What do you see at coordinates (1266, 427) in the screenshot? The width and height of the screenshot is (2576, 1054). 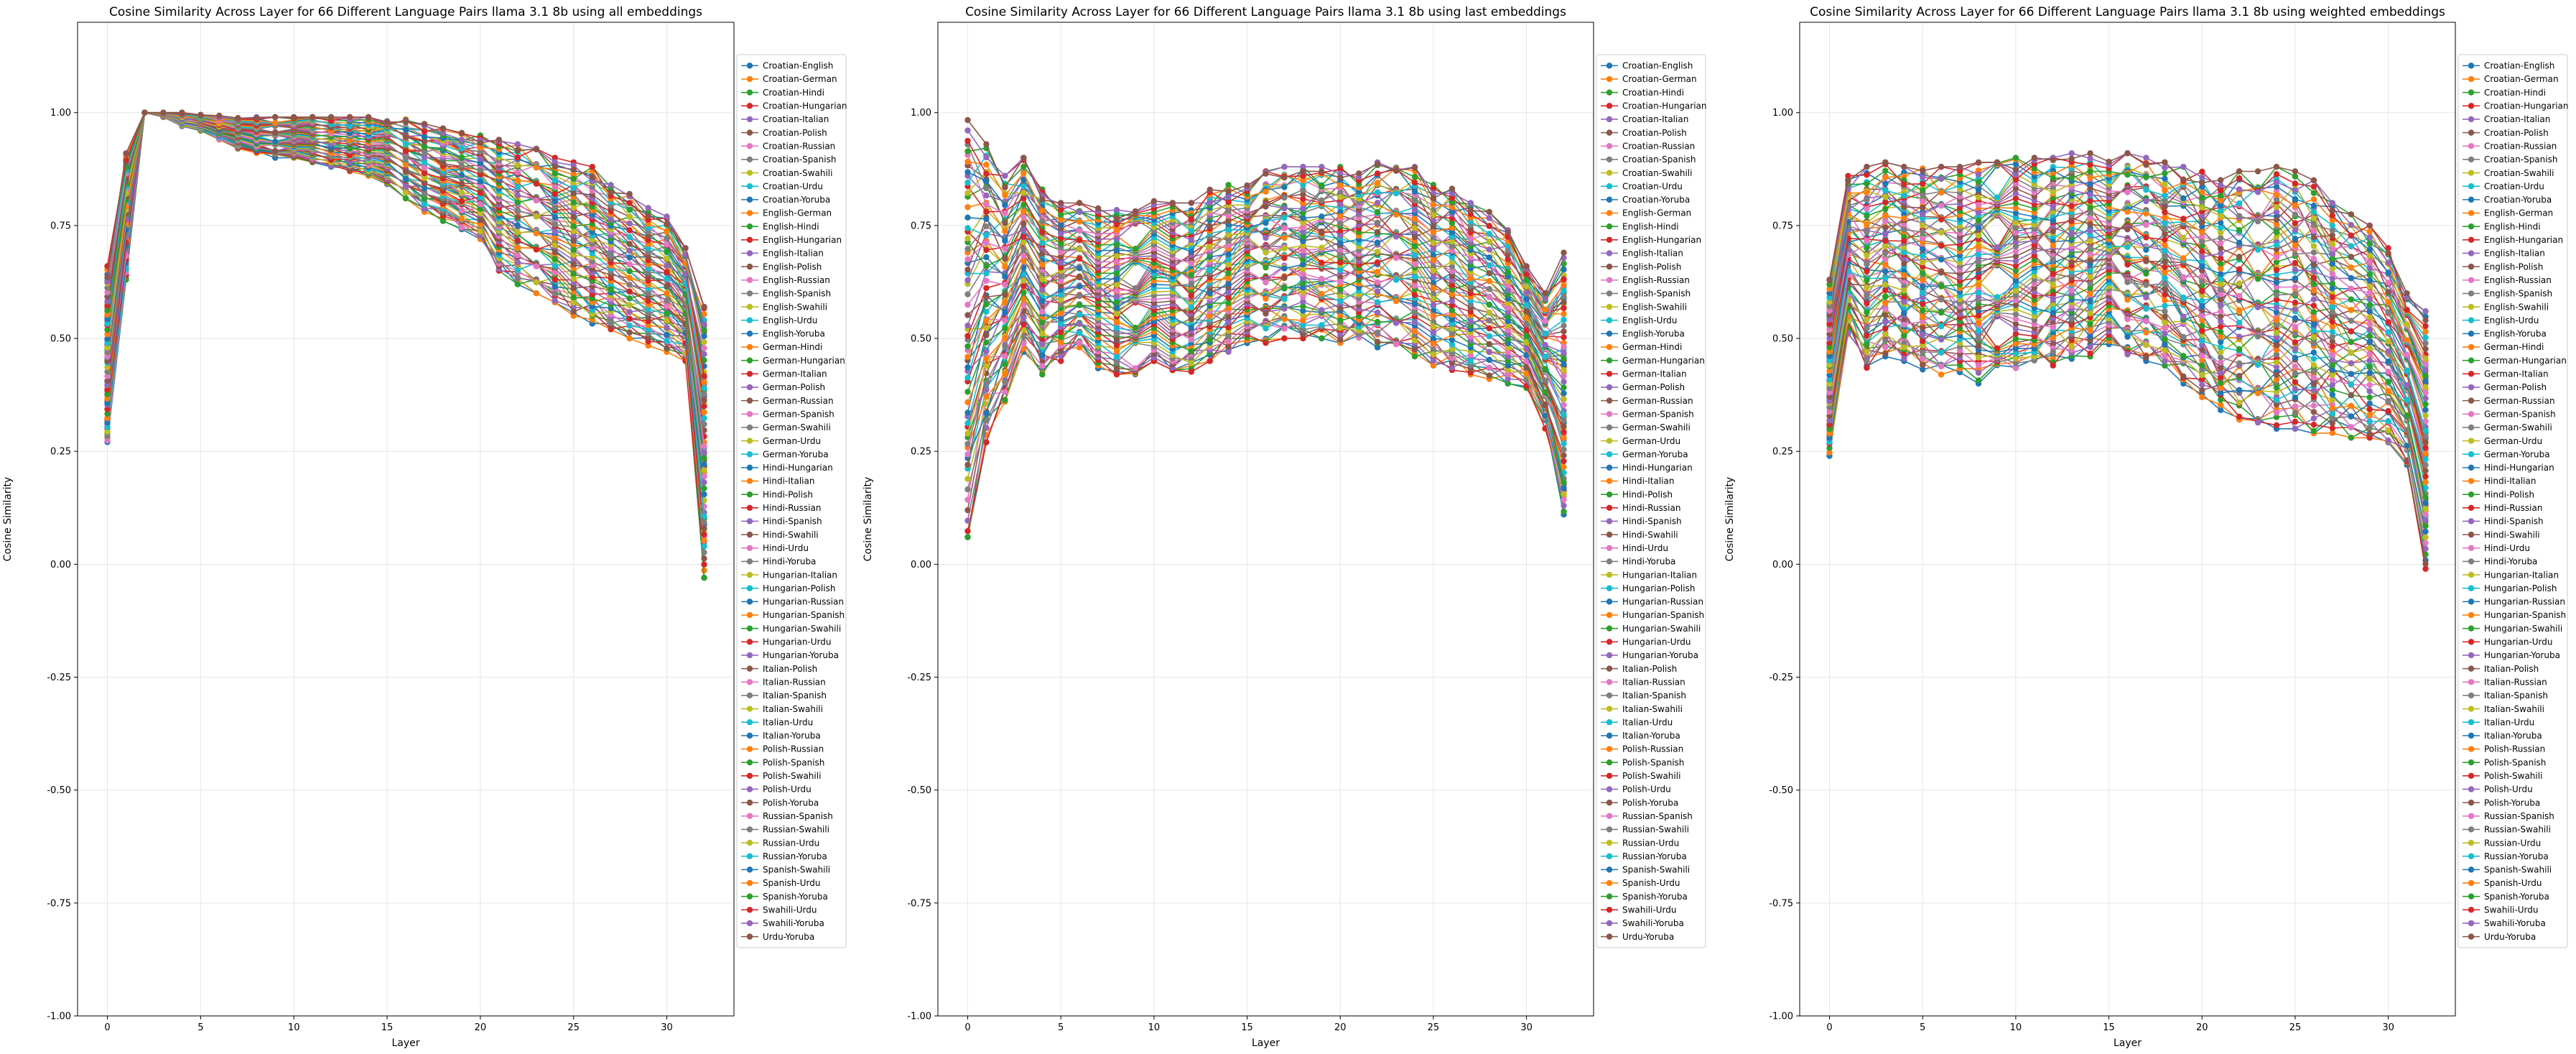 I see `series-line-croatian-hungarian` at bounding box center [1266, 427].